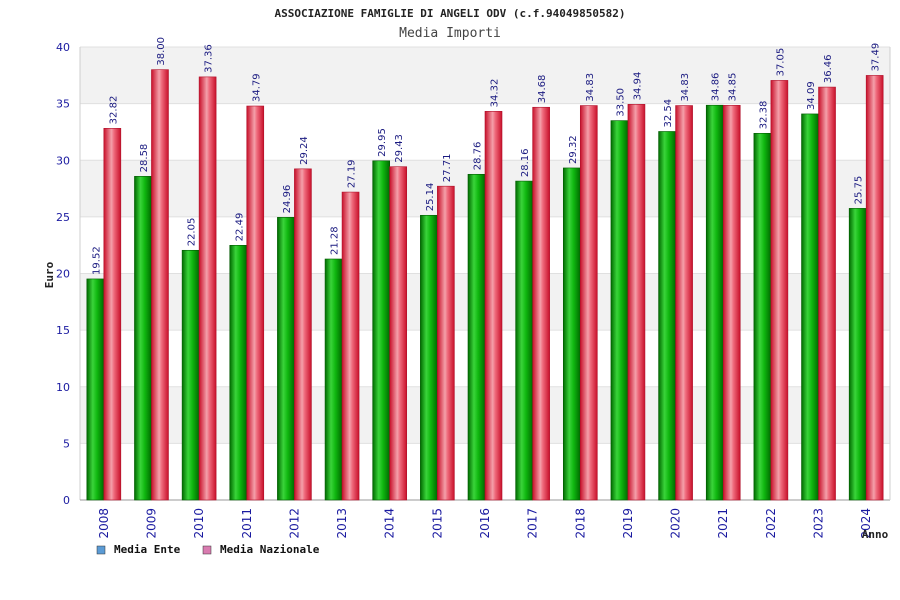 Image resolution: width=900 pixels, height=600 pixels. Describe the element at coordinates (685, 87) in the screenshot. I see `data-label-media-nazionale-2020: 34.83` at that location.